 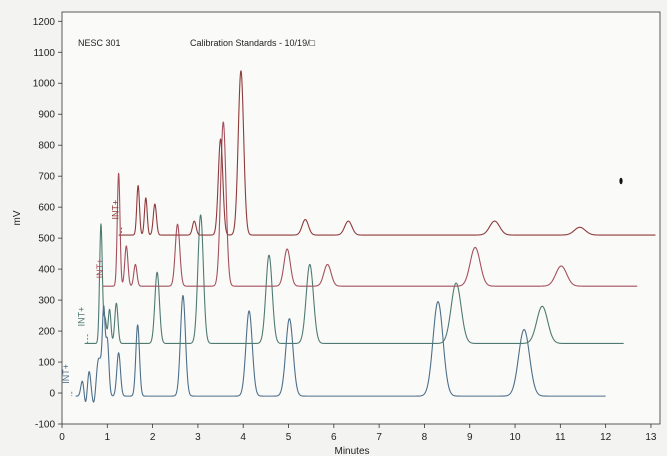 What do you see at coordinates (621, 181) in the screenshot?
I see `ink-dot` at bounding box center [621, 181].